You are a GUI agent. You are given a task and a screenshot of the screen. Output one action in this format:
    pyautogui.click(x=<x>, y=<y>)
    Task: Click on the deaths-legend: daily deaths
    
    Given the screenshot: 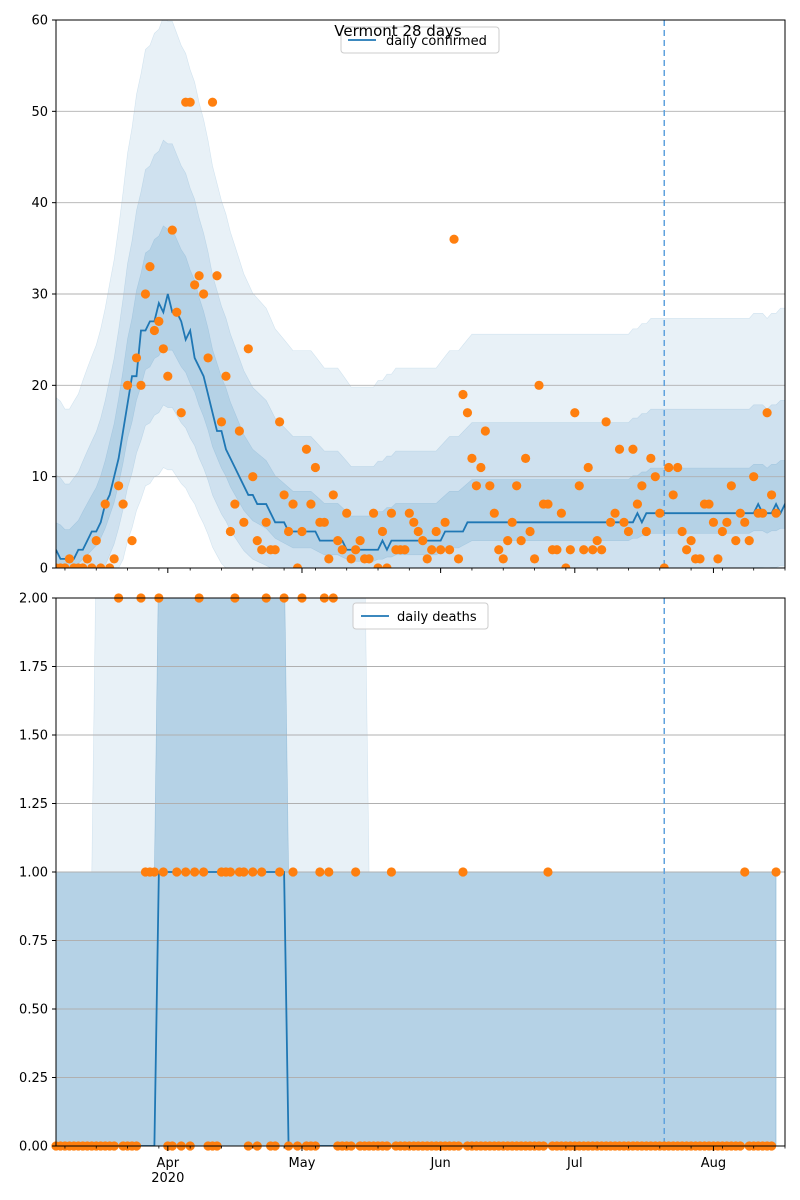 What is the action you would take?
    pyautogui.click(x=420, y=616)
    